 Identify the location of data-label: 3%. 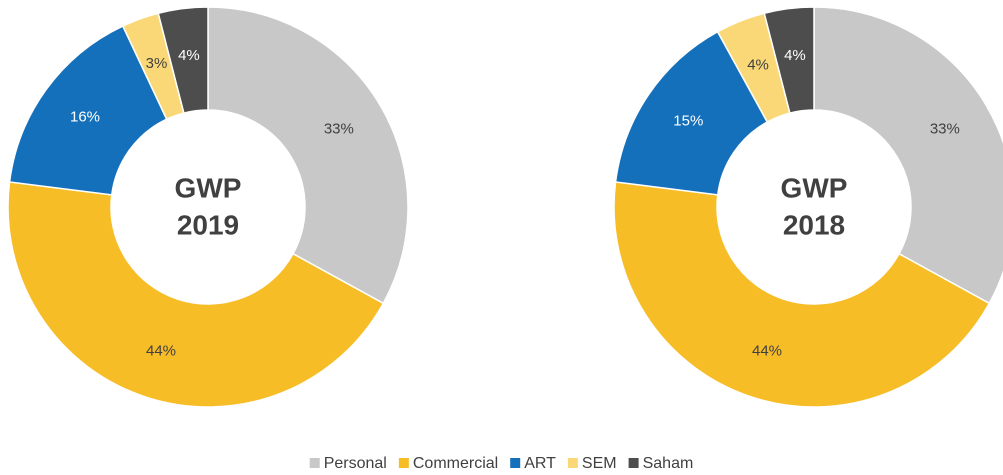
(157, 63).